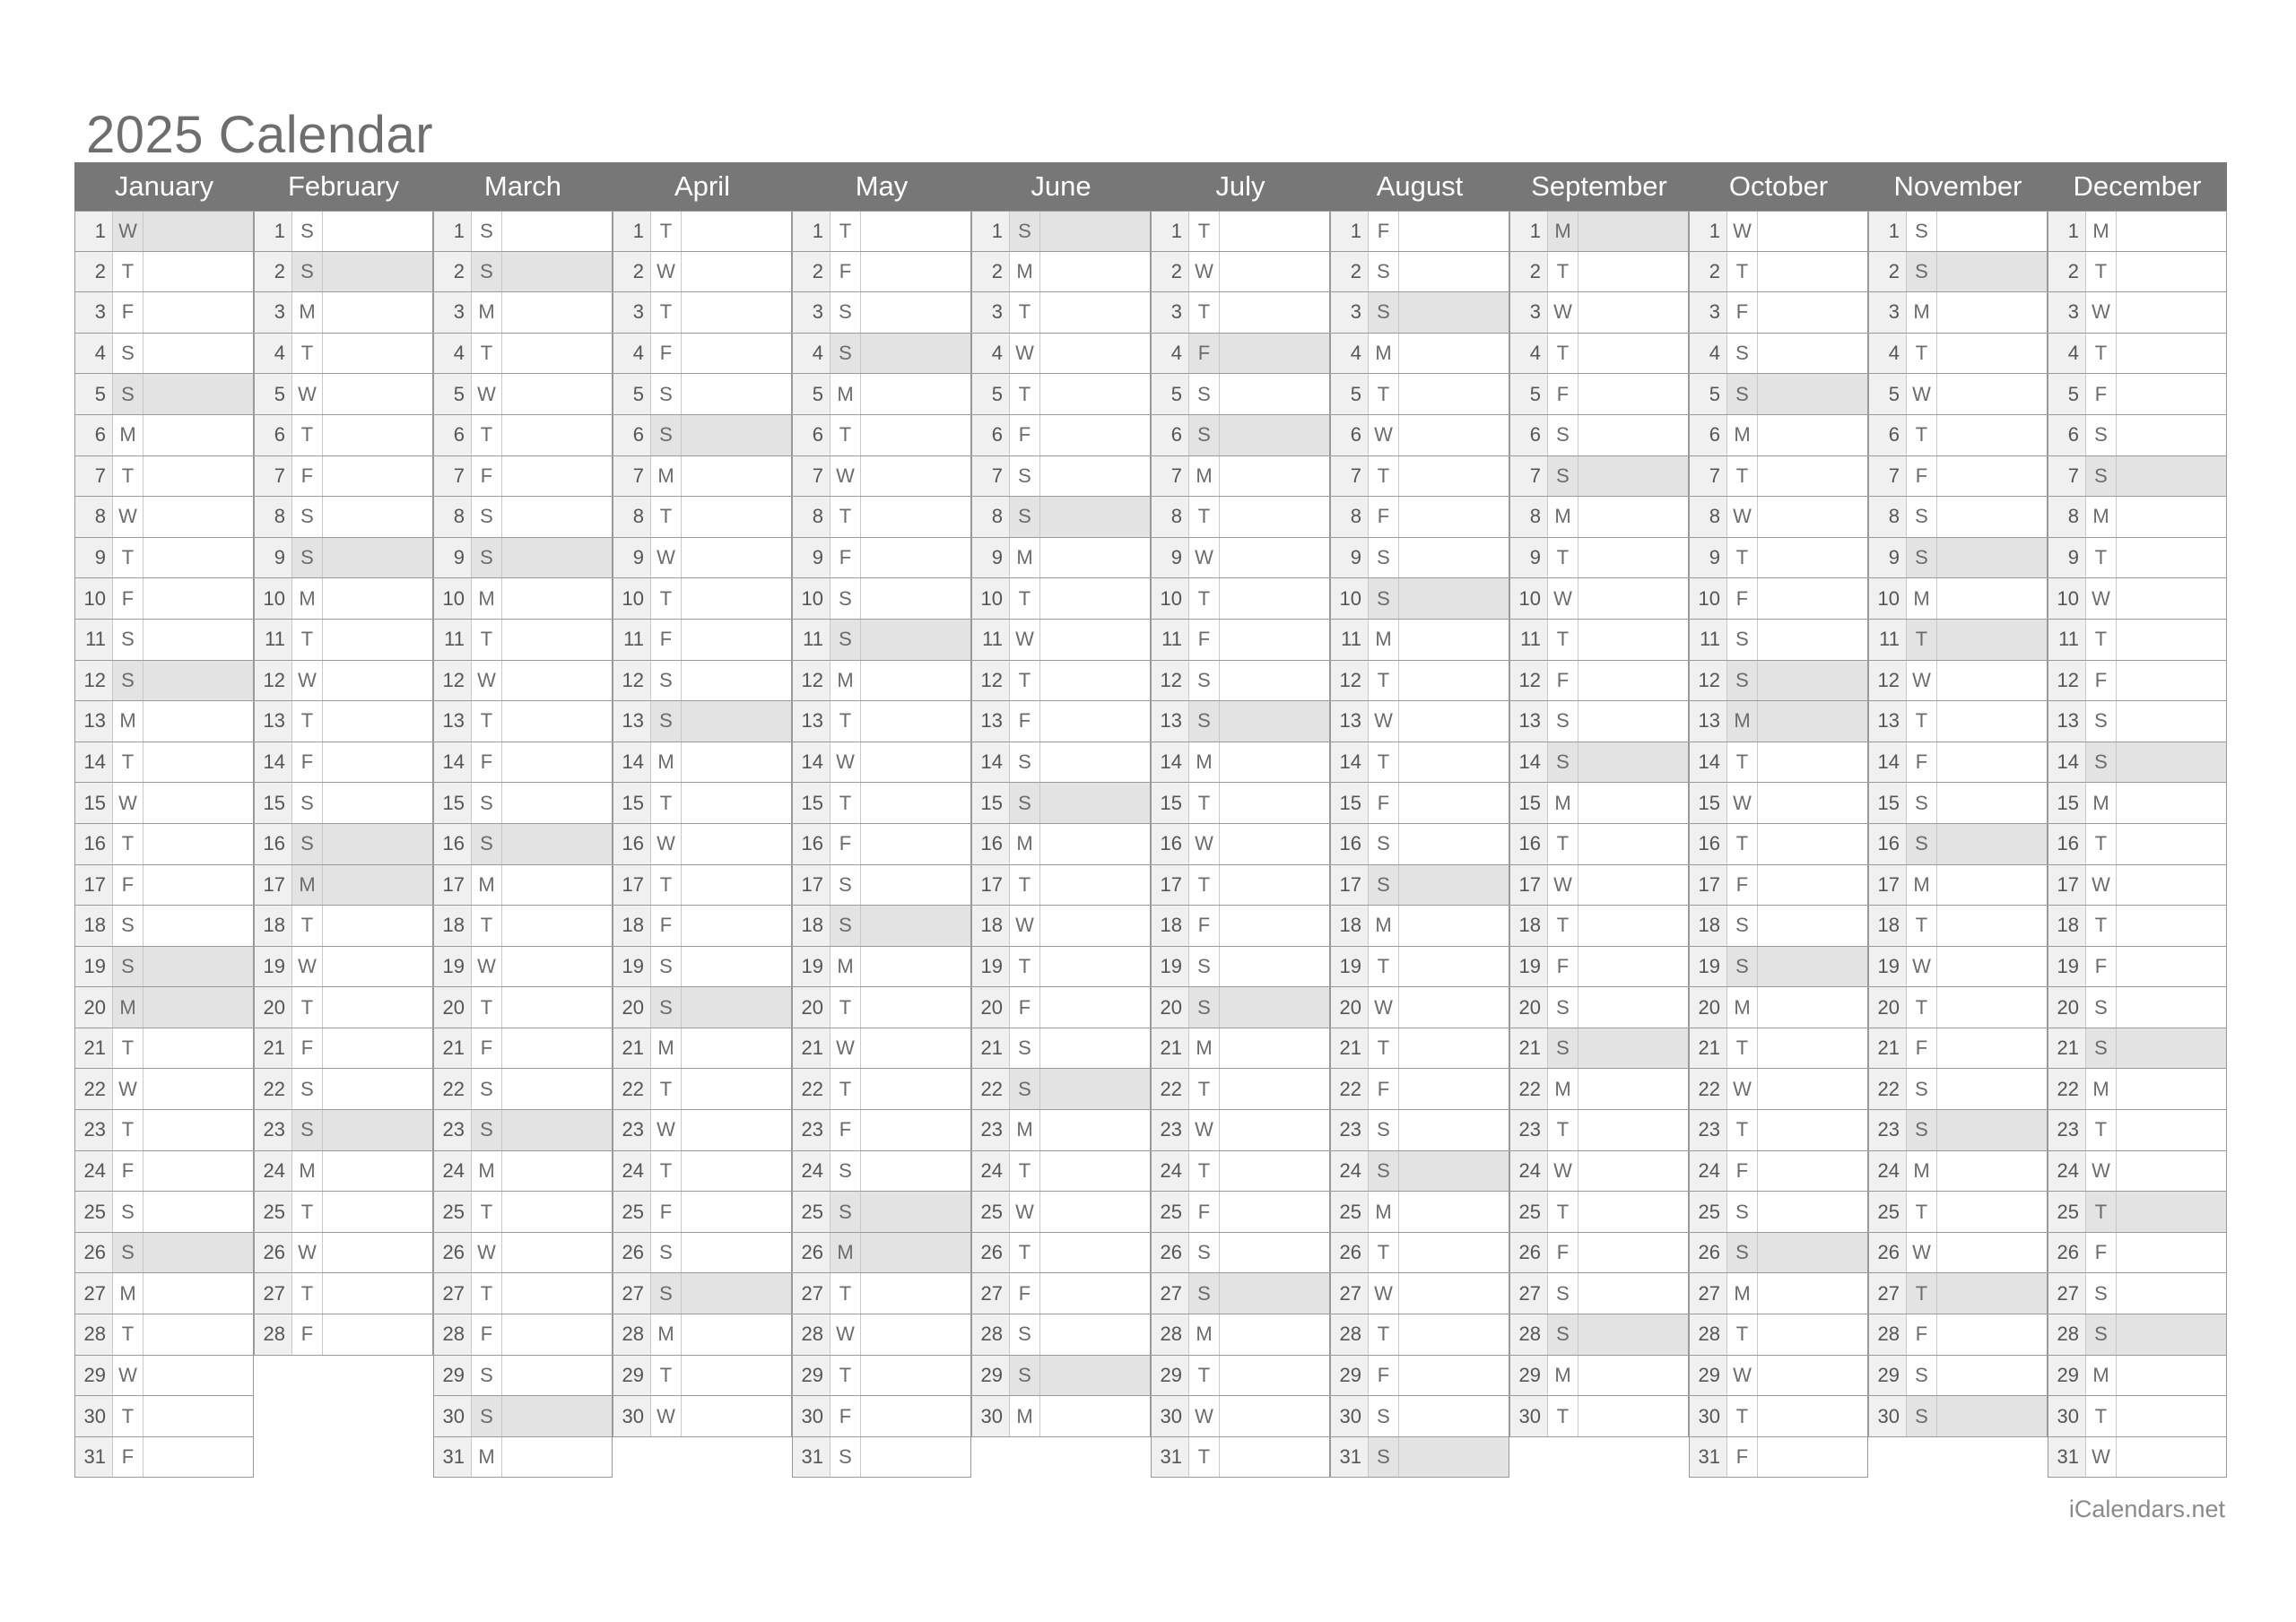  I want to click on month-header-july: July, so click(1240, 186).